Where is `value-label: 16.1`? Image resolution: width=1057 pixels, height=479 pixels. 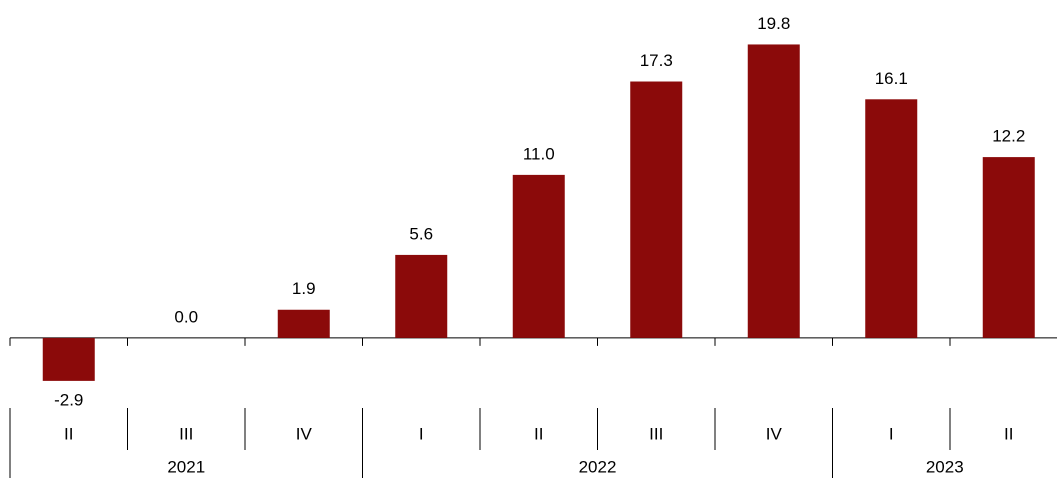 value-label: 16.1 is located at coordinates (891, 78).